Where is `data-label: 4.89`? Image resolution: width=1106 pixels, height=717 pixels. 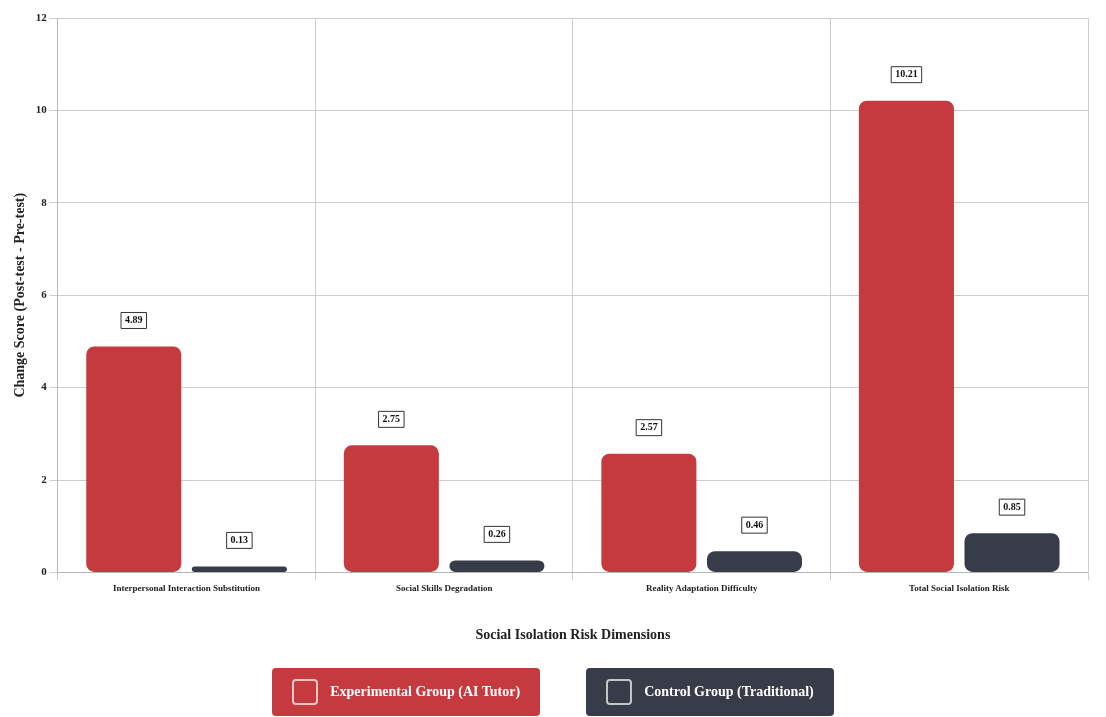 data-label: 4.89 is located at coordinates (134, 320).